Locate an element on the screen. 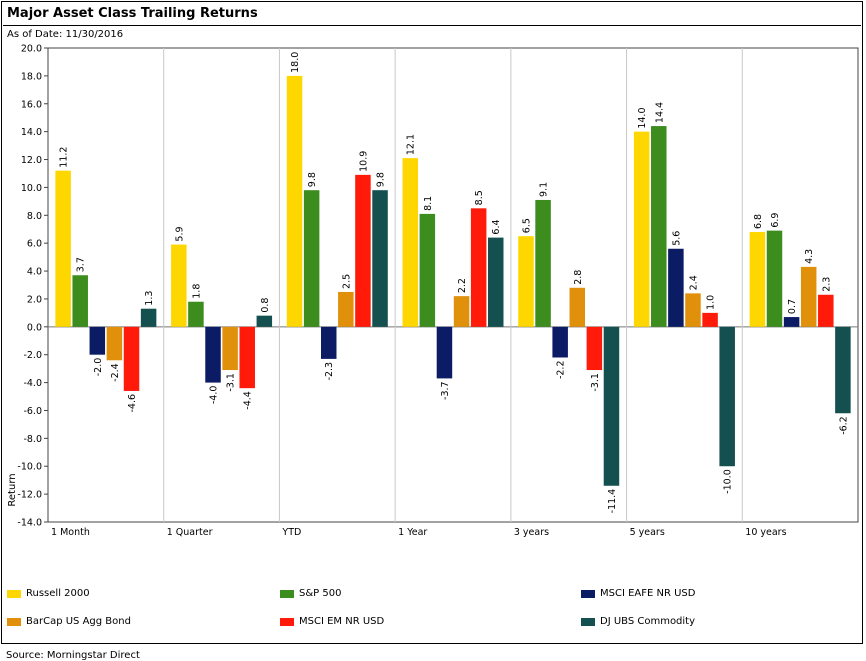 The width and height of the screenshot is (866, 661). data-label: 9.1 is located at coordinates (544, 189).